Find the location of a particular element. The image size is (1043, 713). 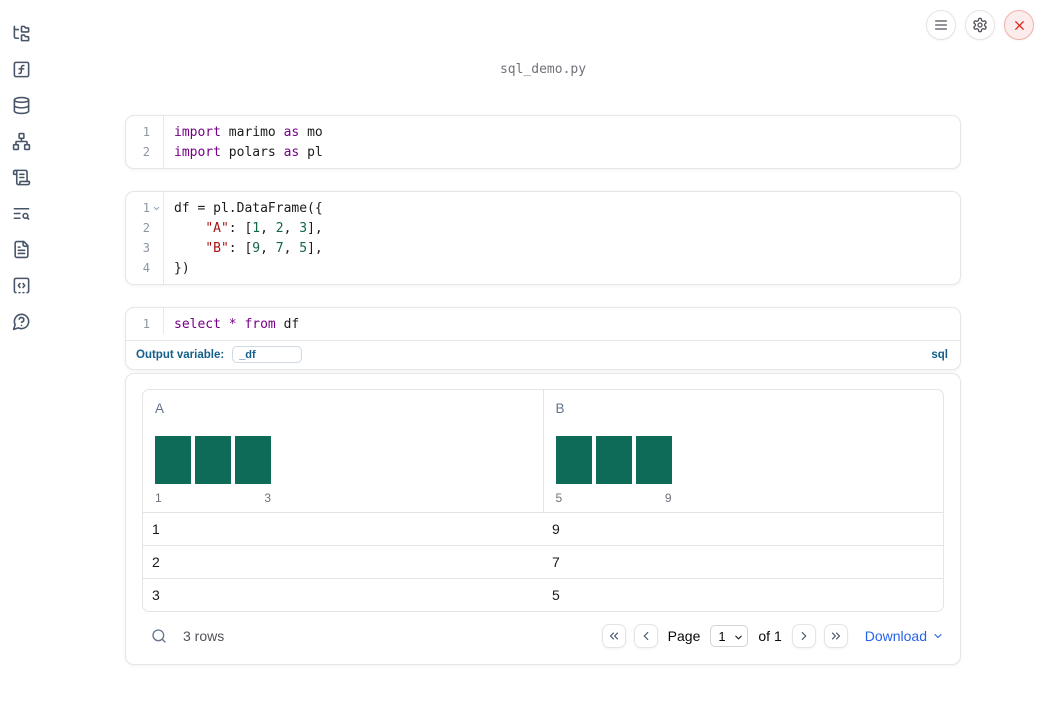

notebook-filename: sql_demo.py is located at coordinates (543, 69).